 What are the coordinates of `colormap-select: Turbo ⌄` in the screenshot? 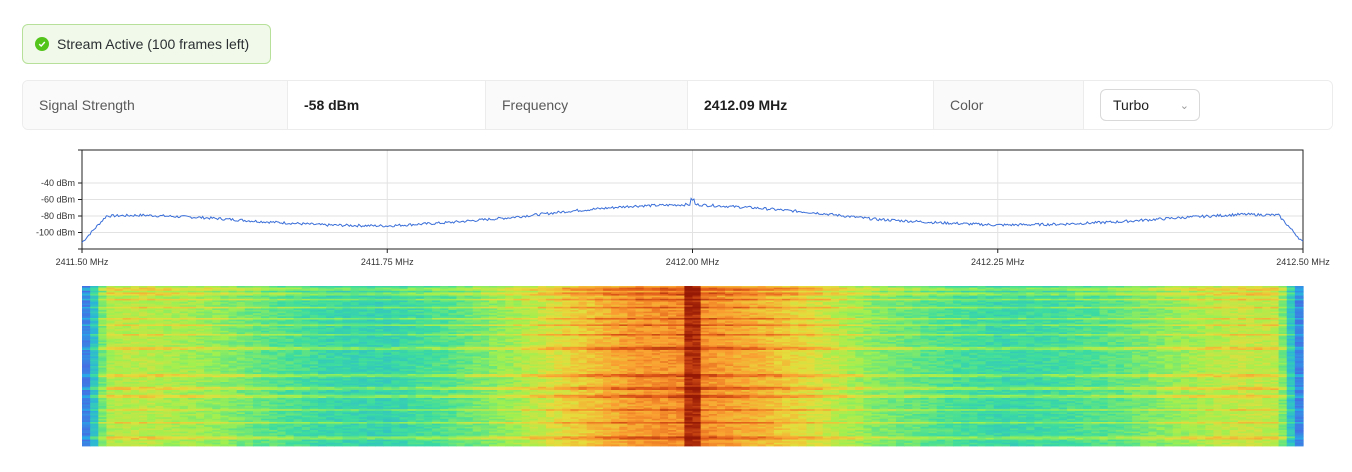 It's located at (1150, 105).